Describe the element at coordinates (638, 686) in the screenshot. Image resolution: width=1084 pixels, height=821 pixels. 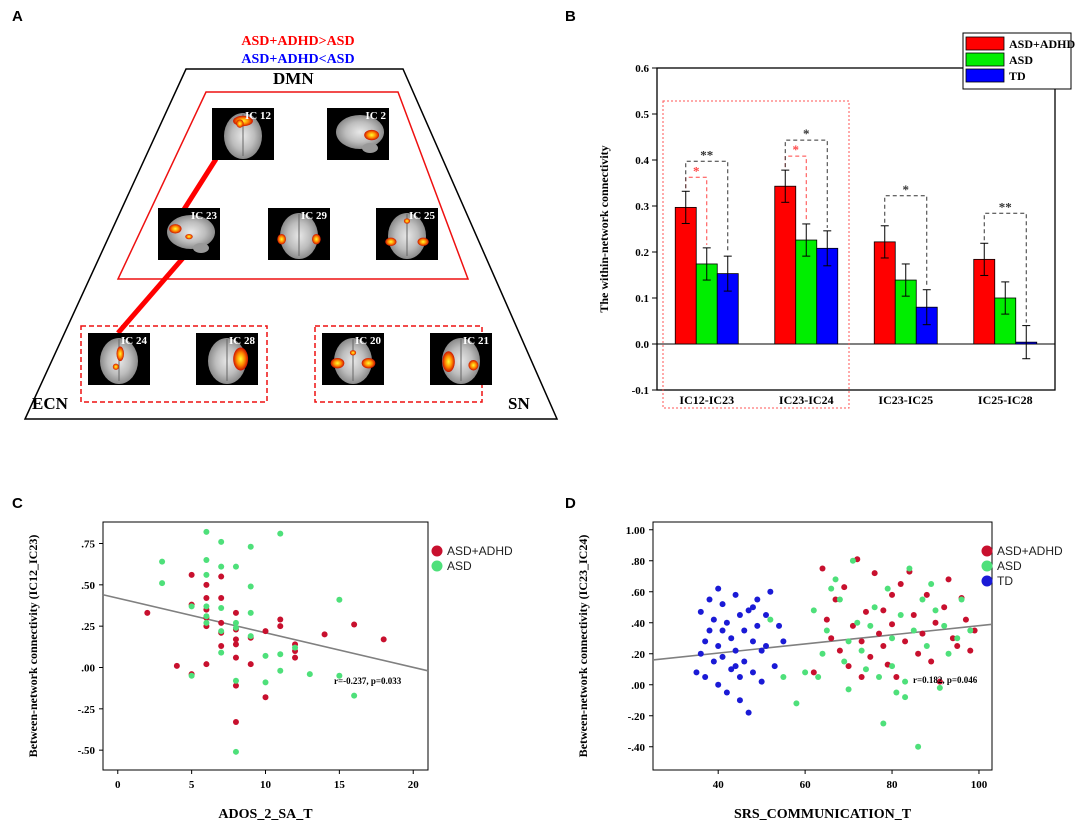
I see `y-tick-label: .00` at that location.